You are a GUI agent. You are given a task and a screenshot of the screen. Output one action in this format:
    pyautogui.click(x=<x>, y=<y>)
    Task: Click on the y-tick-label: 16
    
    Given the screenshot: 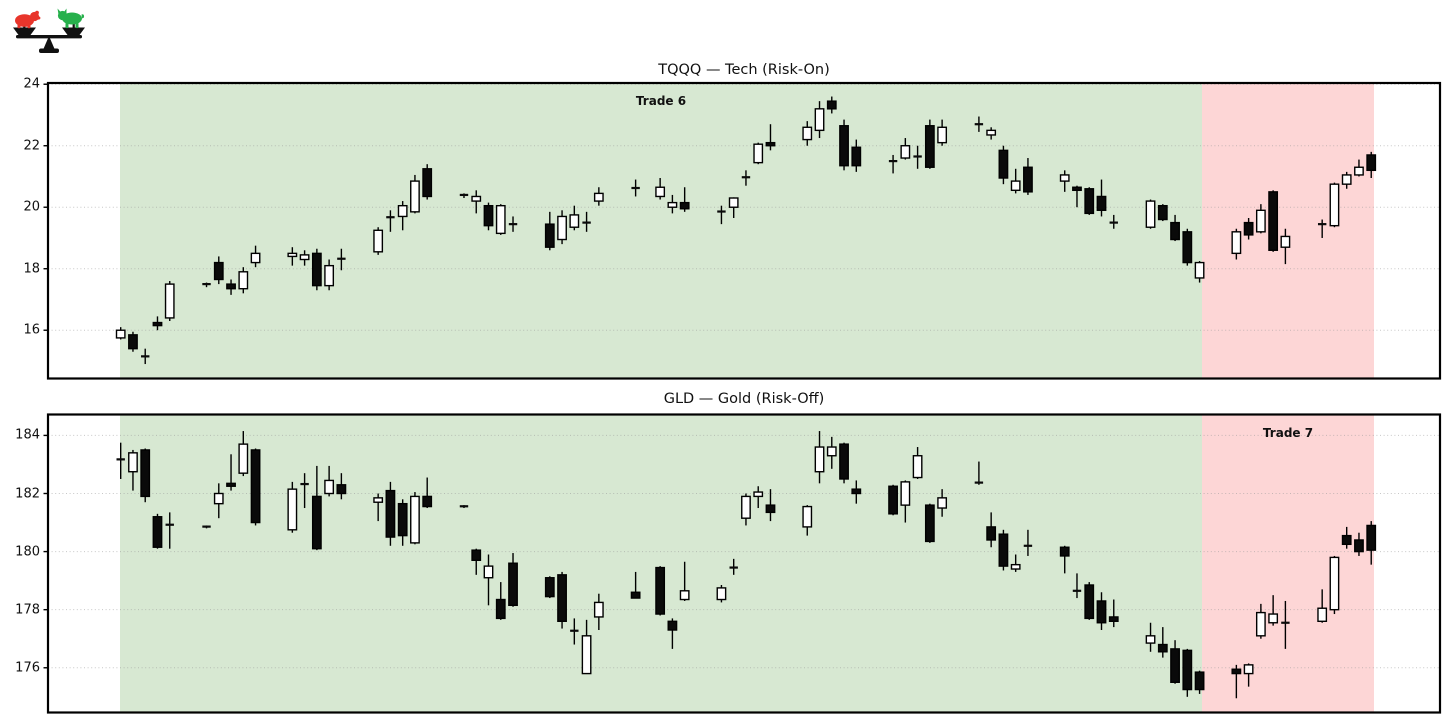 What is the action you would take?
    pyautogui.click(x=31, y=330)
    